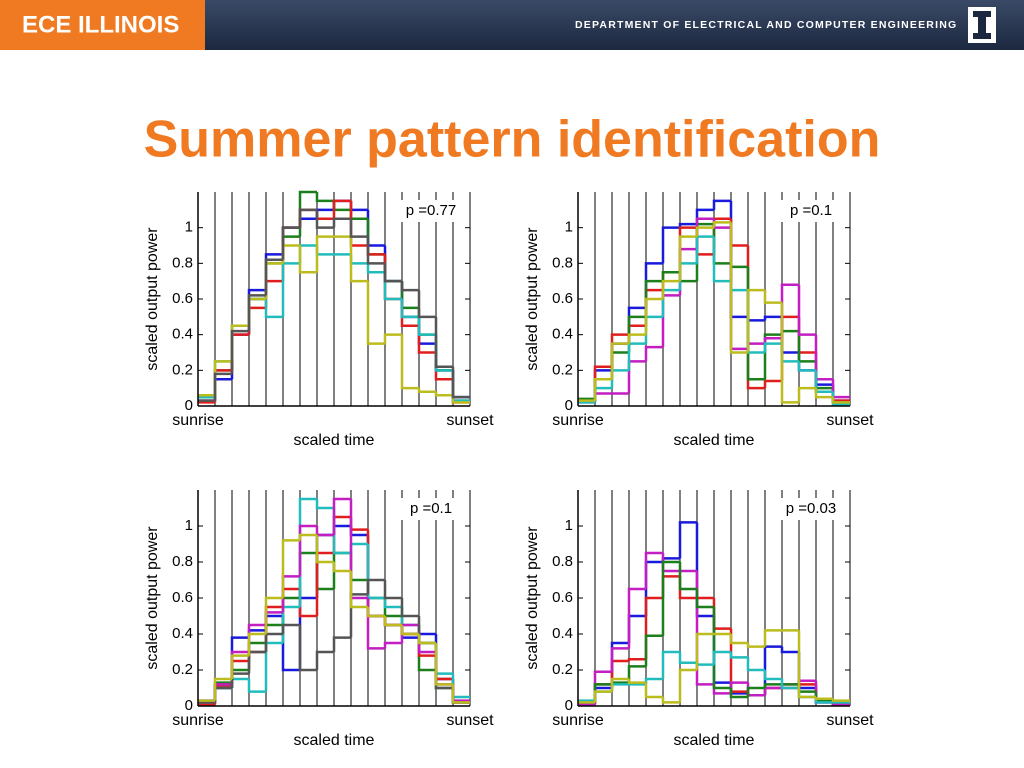 Image resolution: width=1024 pixels, height=768 pixels. Describe the element at coordinates (714, 740) in the screenshot. I see `x-axis-label: scaled time` at that location.